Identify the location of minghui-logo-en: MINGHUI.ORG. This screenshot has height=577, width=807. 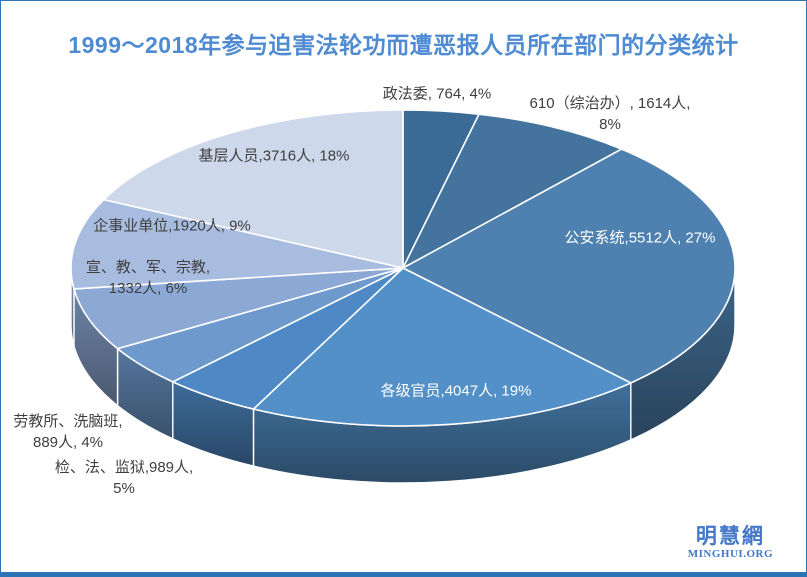
(730, 554).